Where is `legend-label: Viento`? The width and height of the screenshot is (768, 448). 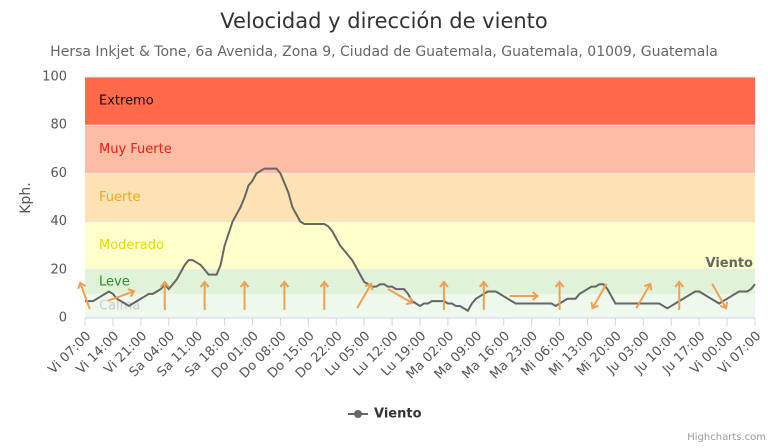
legend-label: Viento is located at coordinates (398, 414).